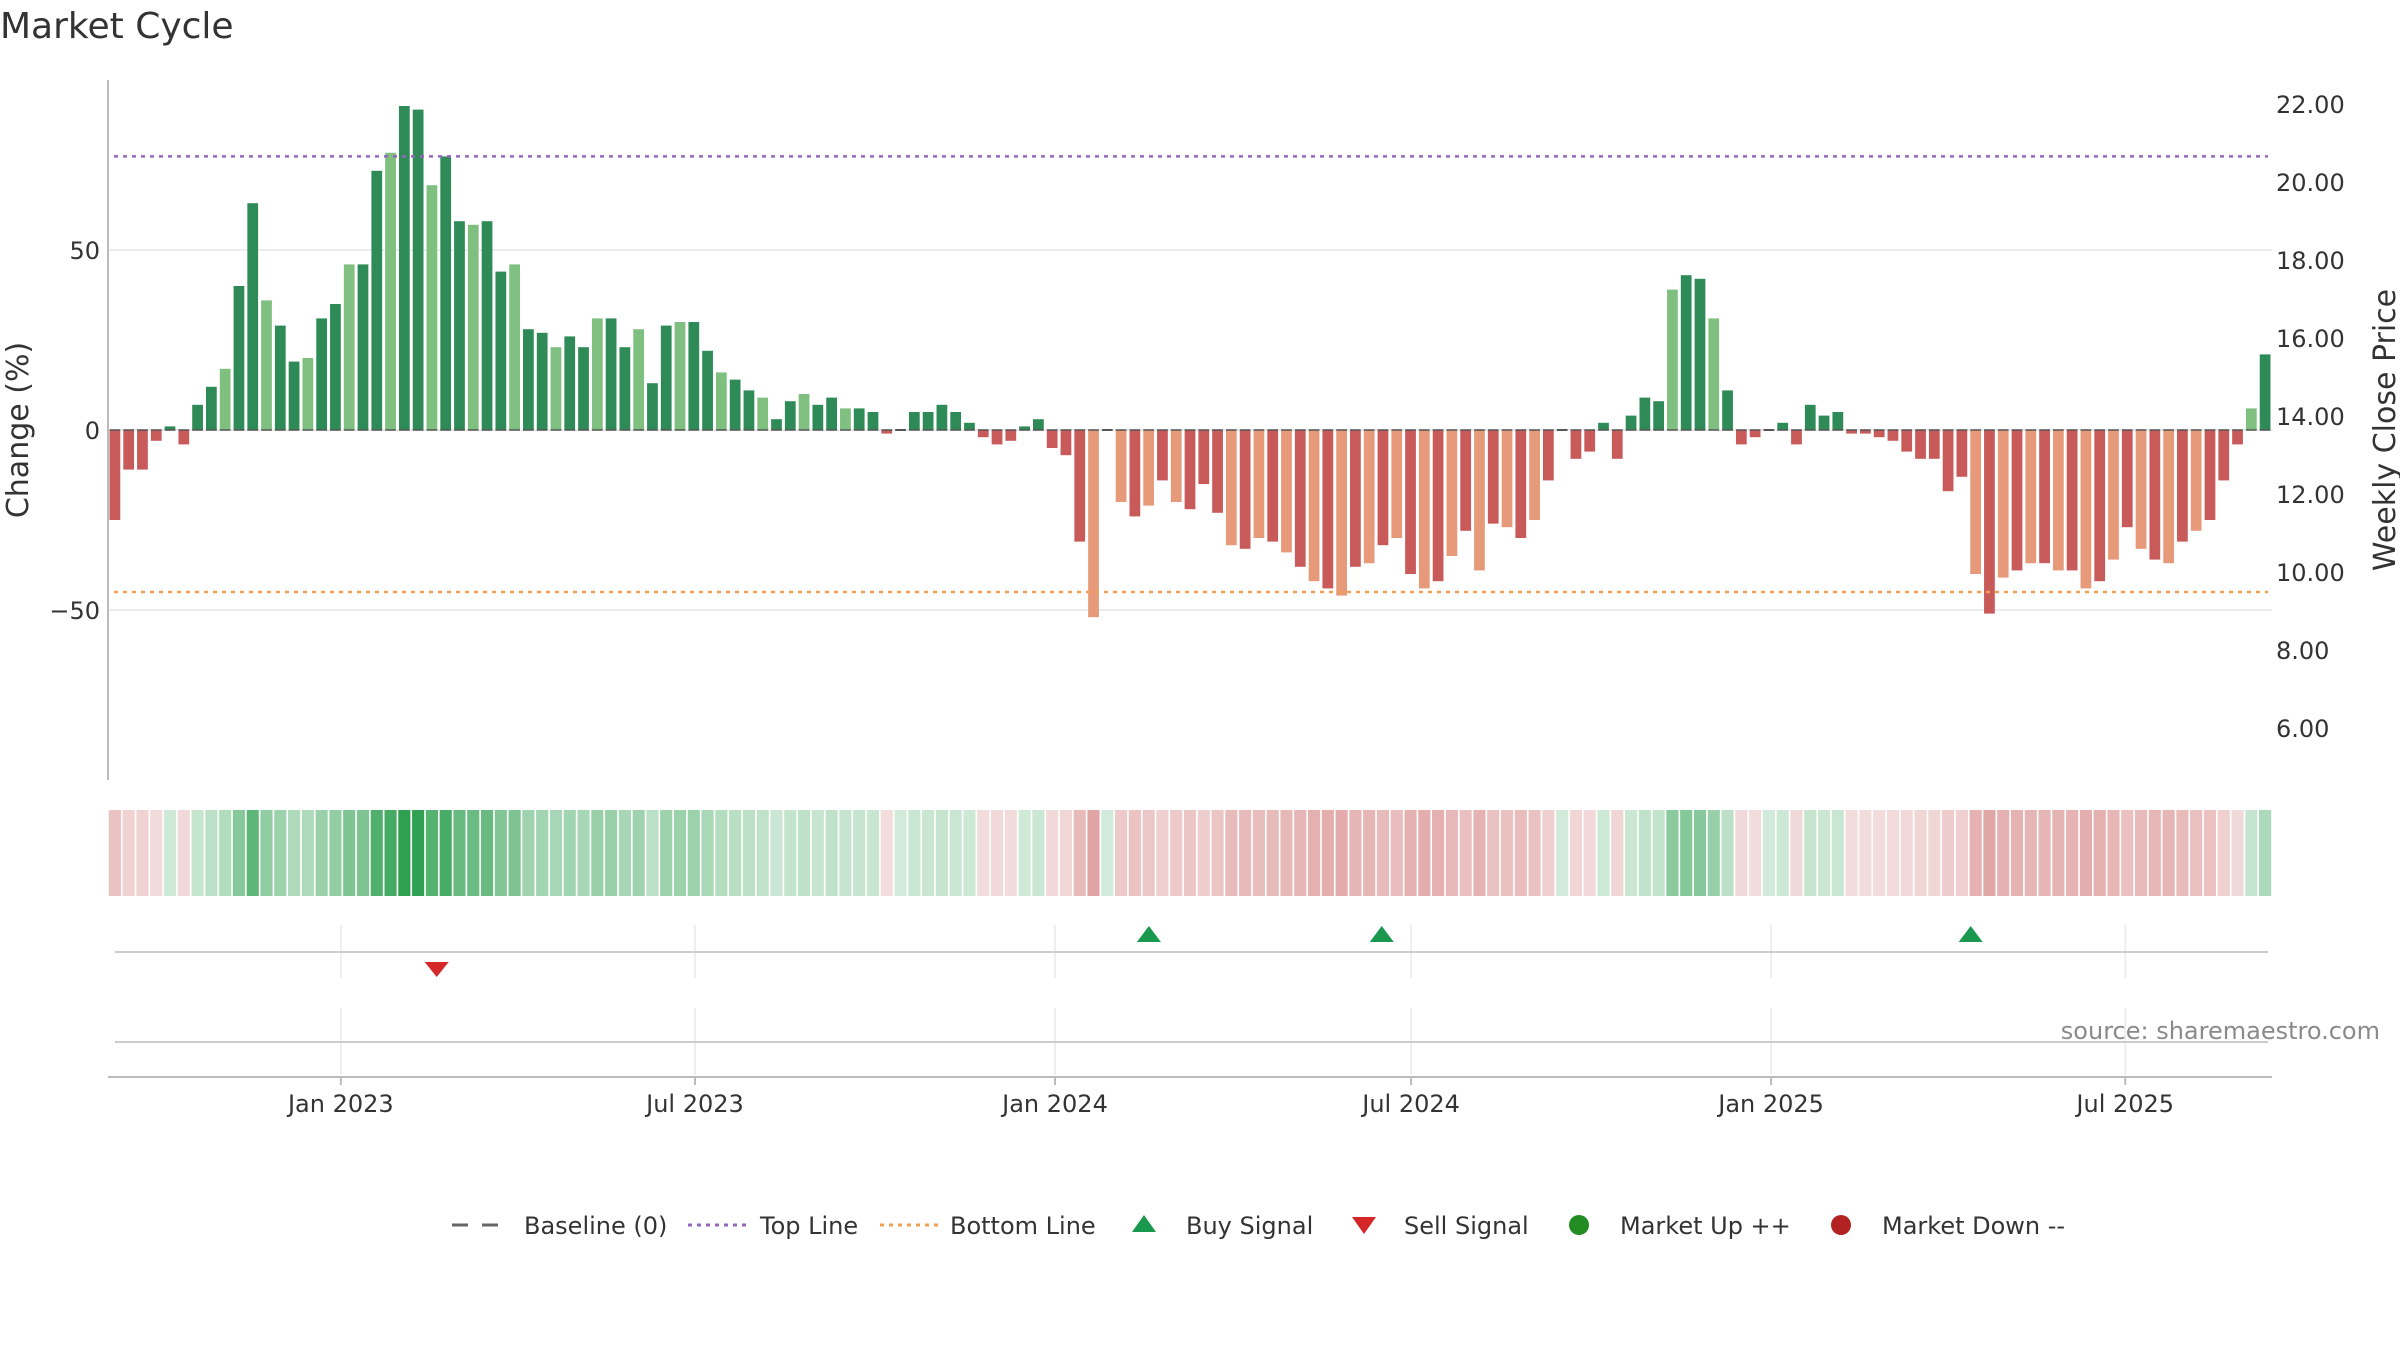  What do you see at coordinates (1148, 934) in the screenshot?
I see `buy-signal-marker` at bounding box center [1148, 934].